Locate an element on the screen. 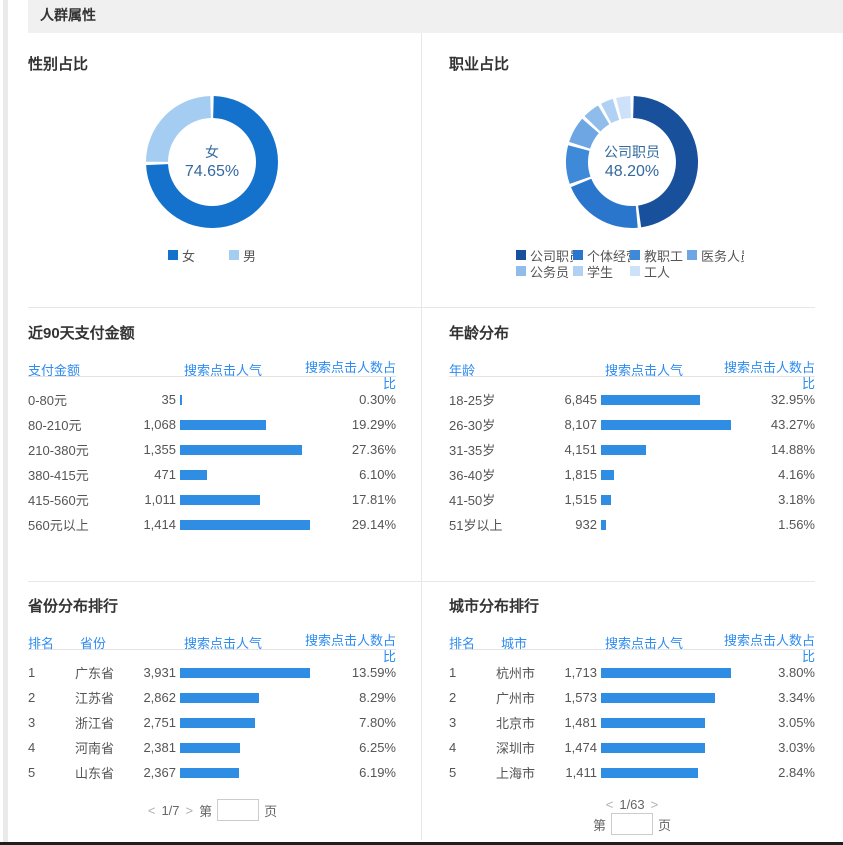  gender-donut-chart: 女 74.65% is located at coordinates (212, 162).